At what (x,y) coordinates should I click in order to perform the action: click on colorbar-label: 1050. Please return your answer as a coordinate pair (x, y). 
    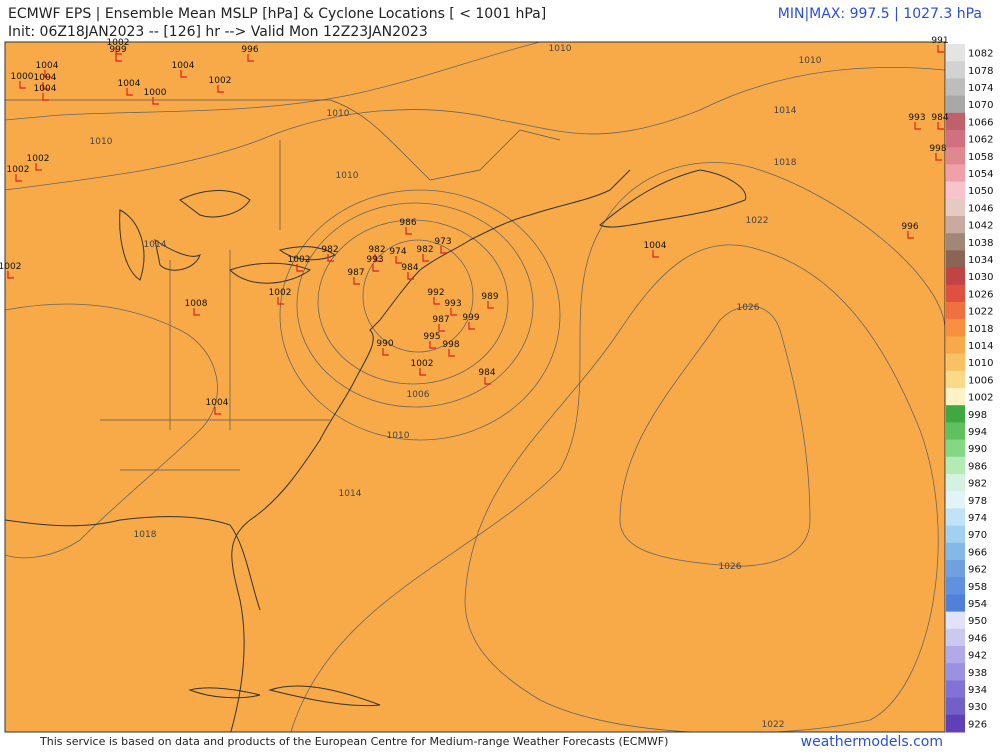
    Looking at the image, I should click on (980, 191).